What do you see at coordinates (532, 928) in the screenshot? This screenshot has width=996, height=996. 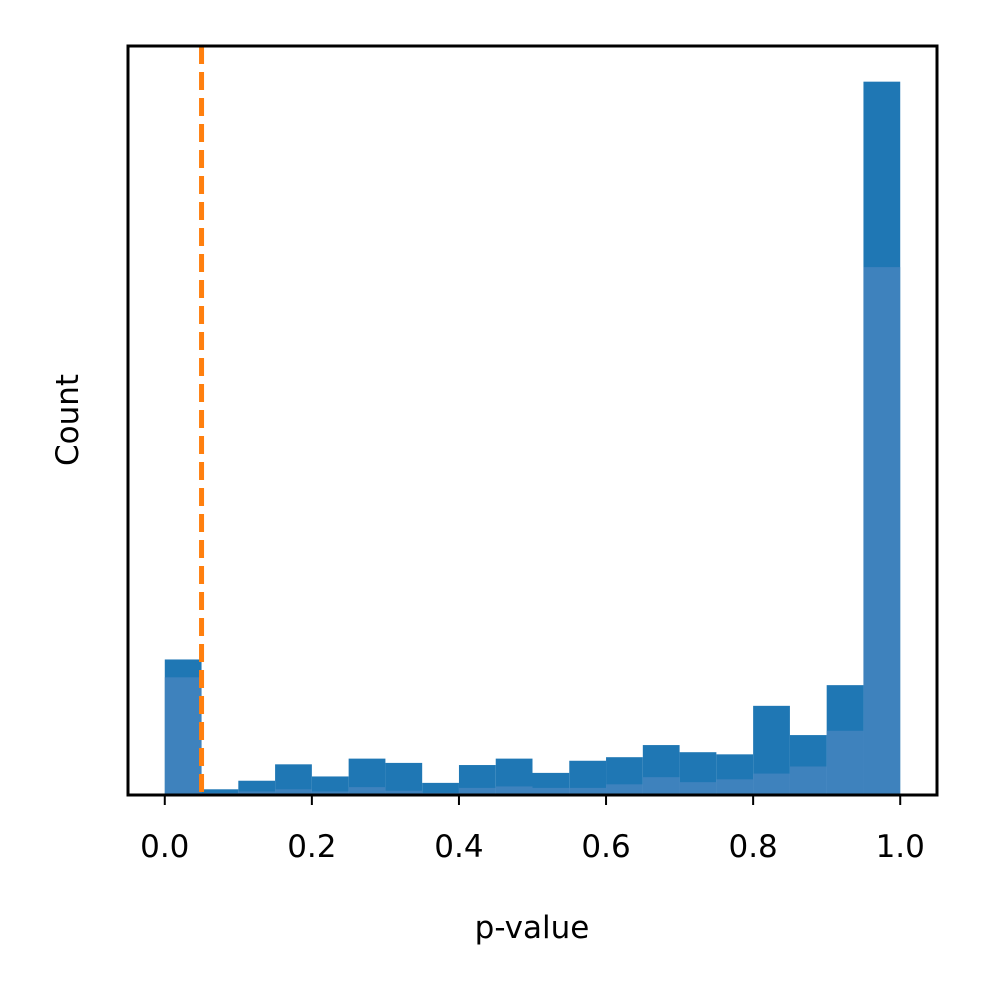 I see `x-axis-label: p-value` at bounding box center [532, 928].